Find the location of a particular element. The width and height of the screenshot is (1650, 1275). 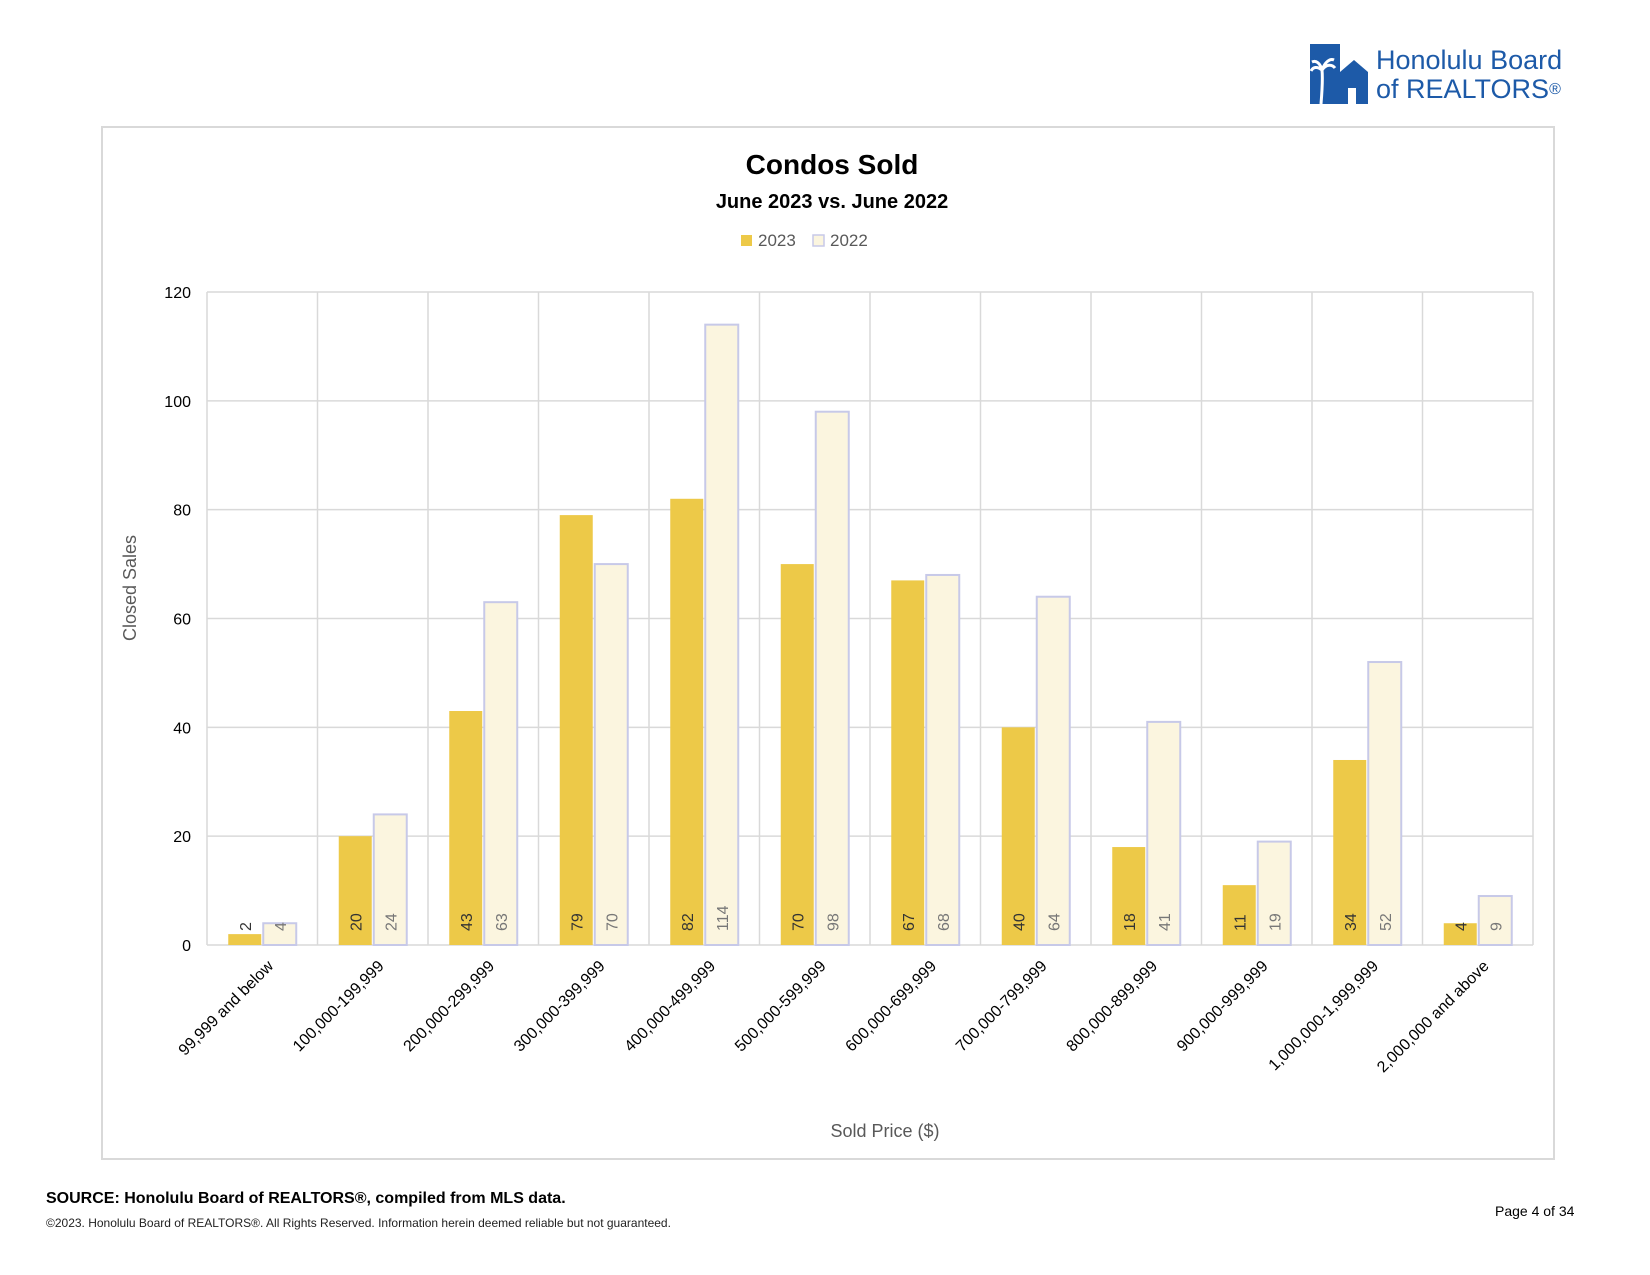

data-label-2023: 67 is located at coordinates (909, 922).